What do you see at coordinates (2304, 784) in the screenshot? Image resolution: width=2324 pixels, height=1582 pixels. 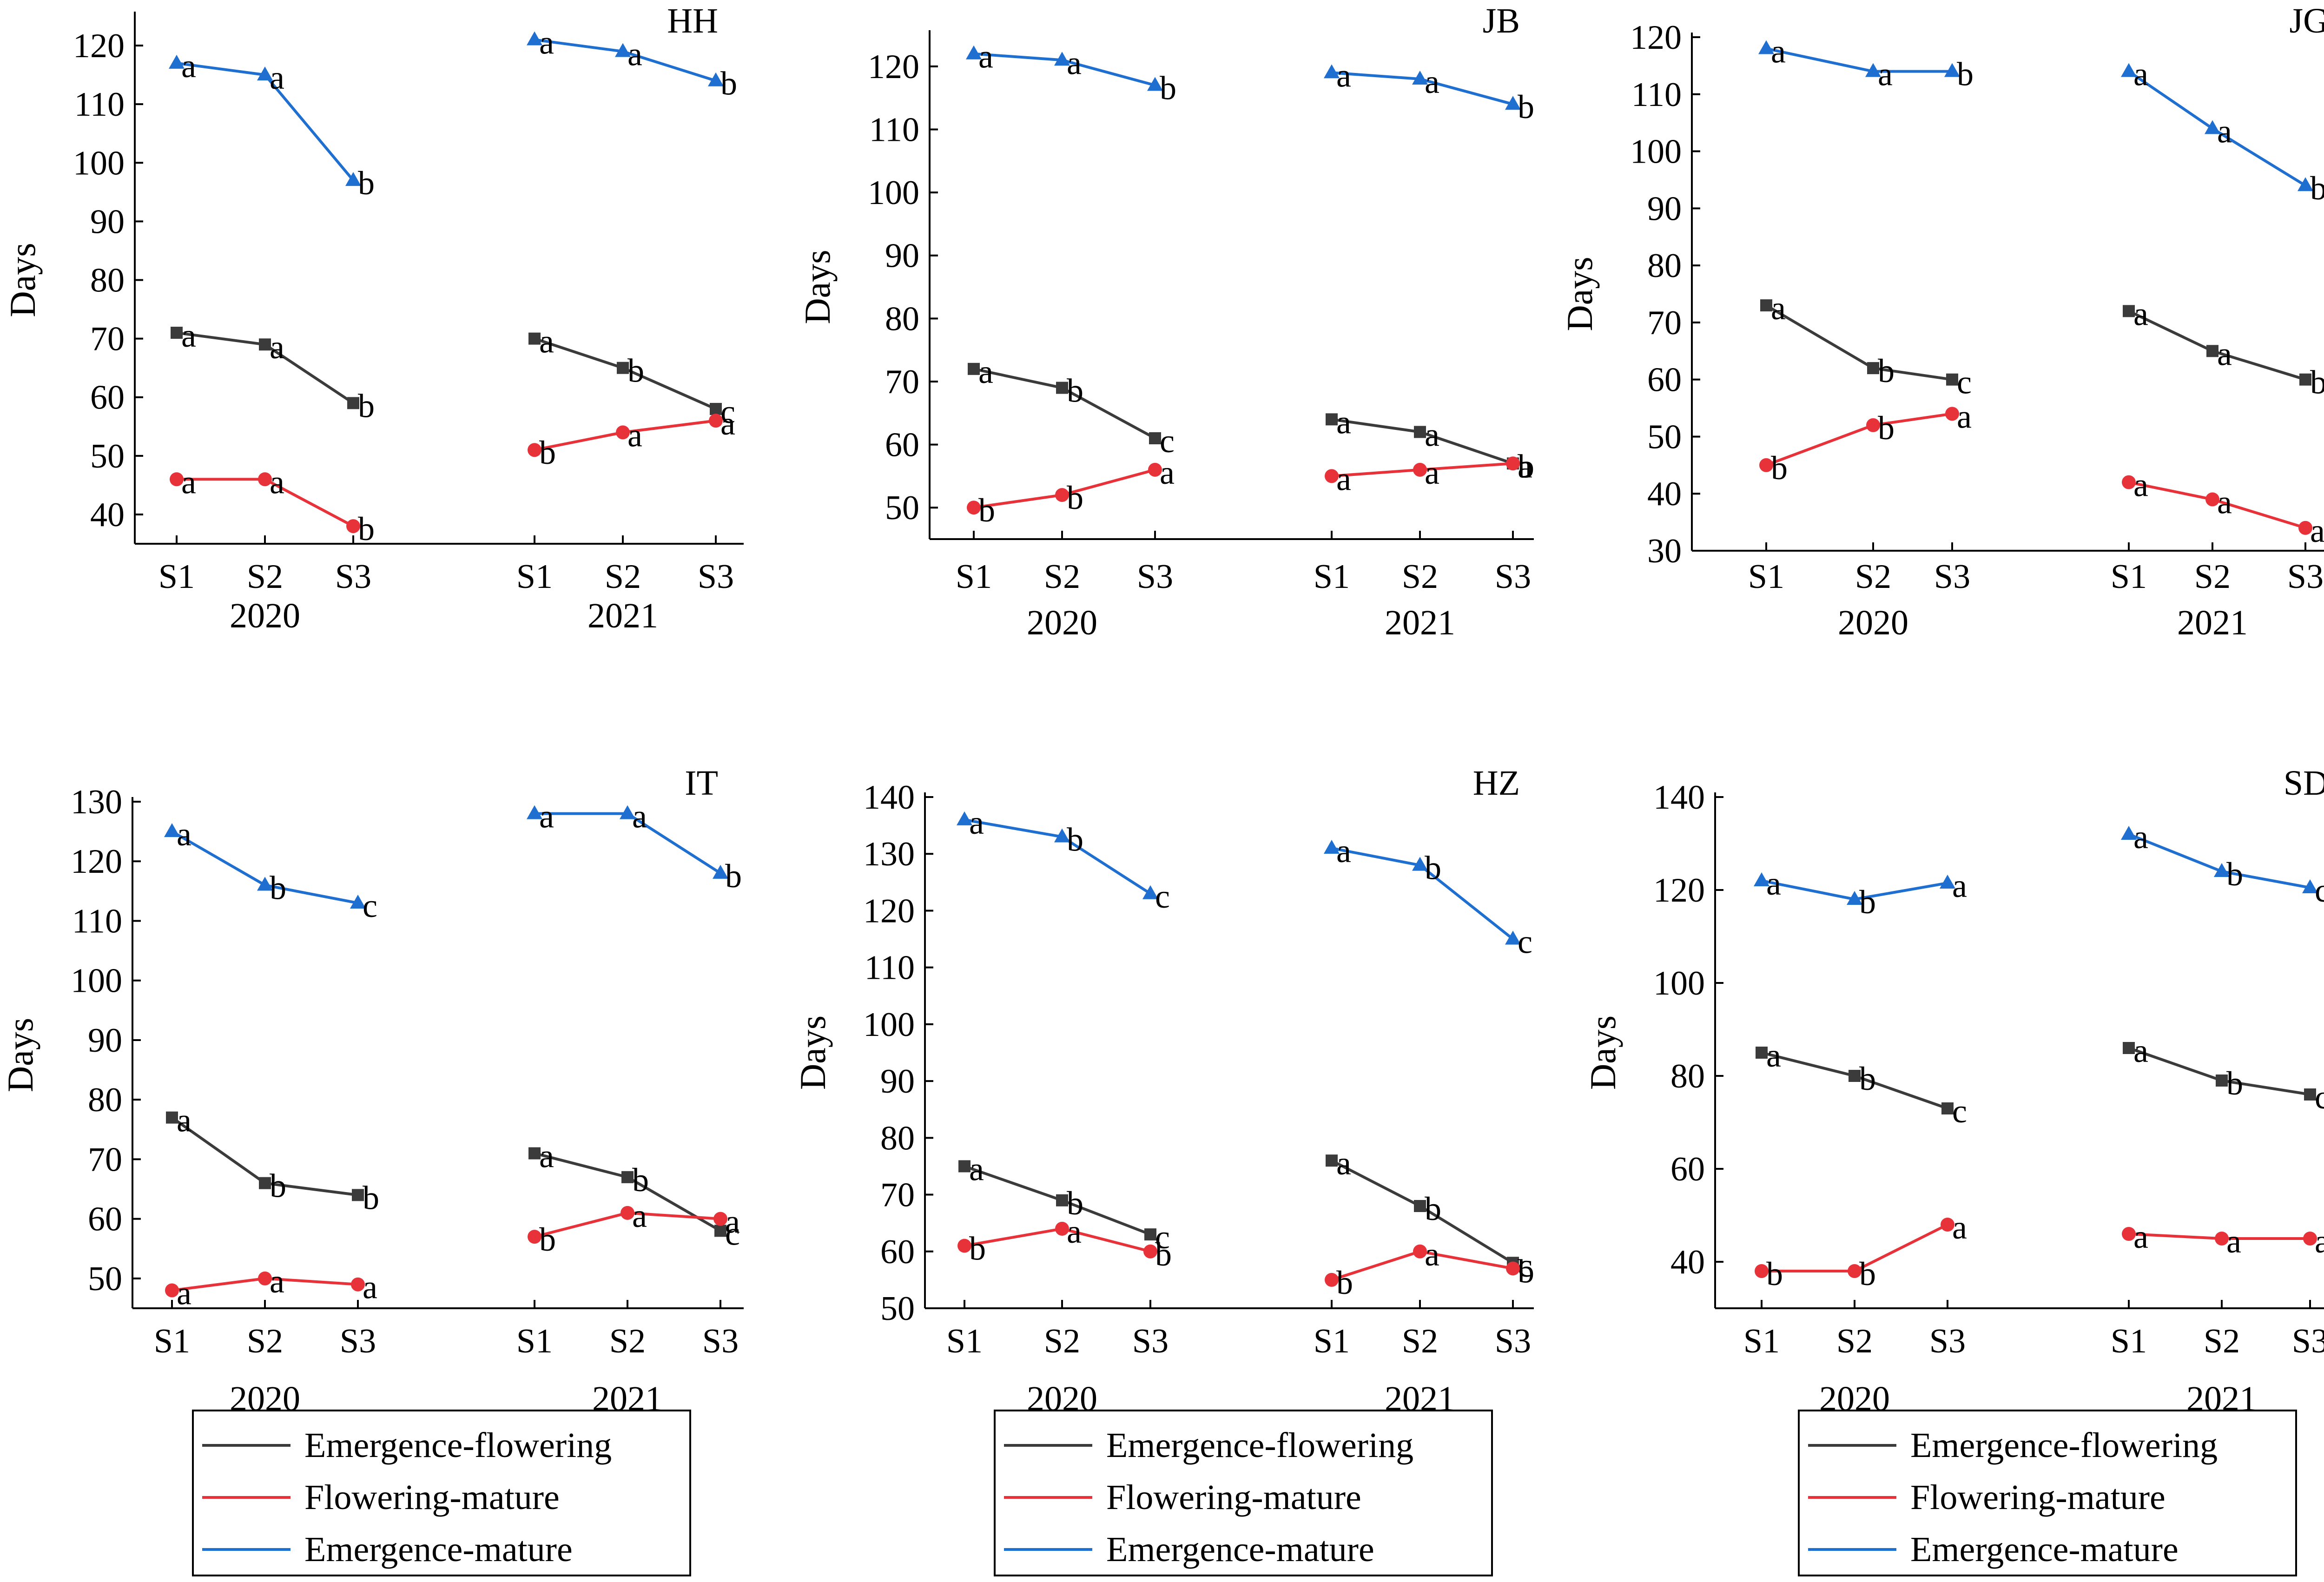 I see `chart-title: SD` at bounding box center [2304, 784].